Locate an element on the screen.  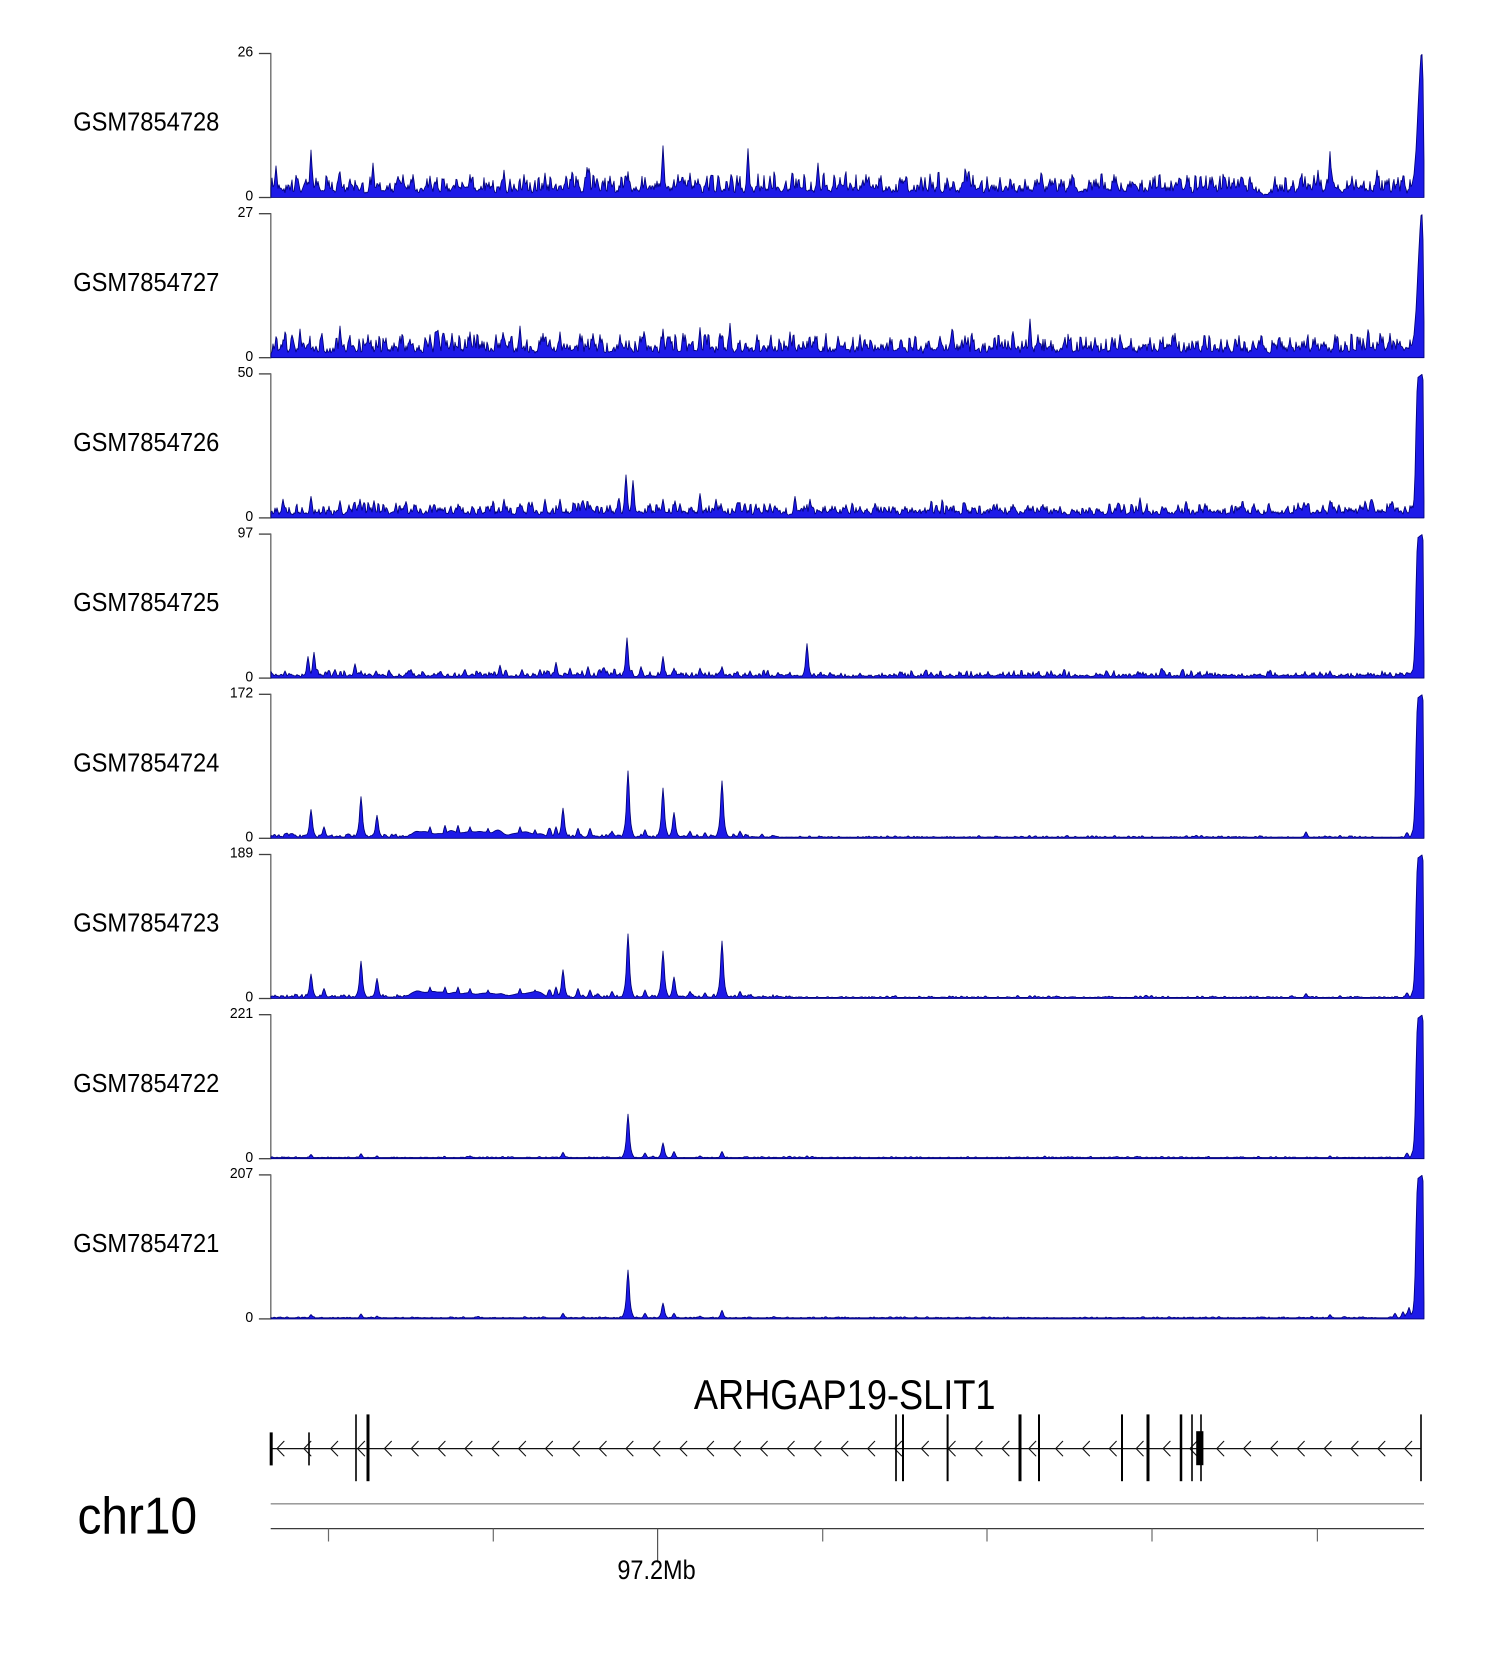
svg-text: 97.2Mb is located at coordinates (656, 1571).